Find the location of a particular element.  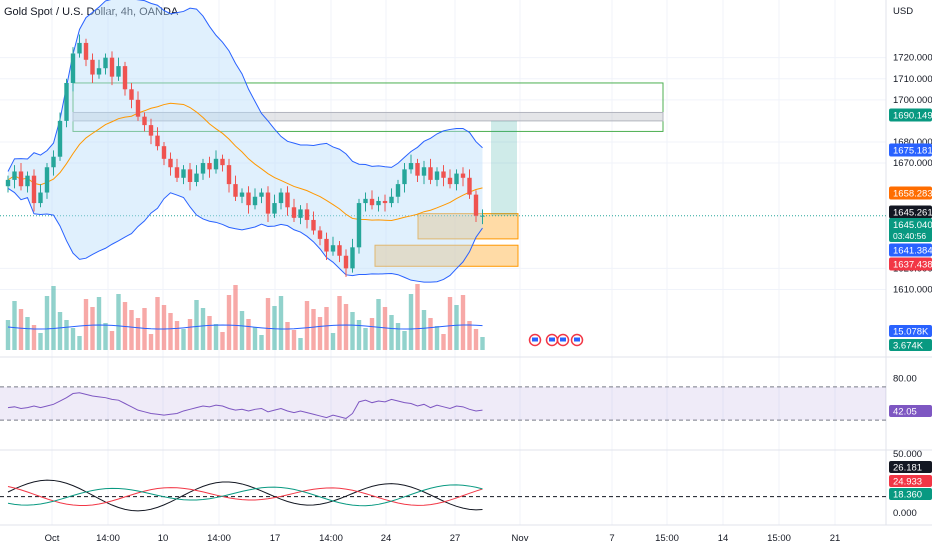

rsi-badge is located at coordinates (910, 411).